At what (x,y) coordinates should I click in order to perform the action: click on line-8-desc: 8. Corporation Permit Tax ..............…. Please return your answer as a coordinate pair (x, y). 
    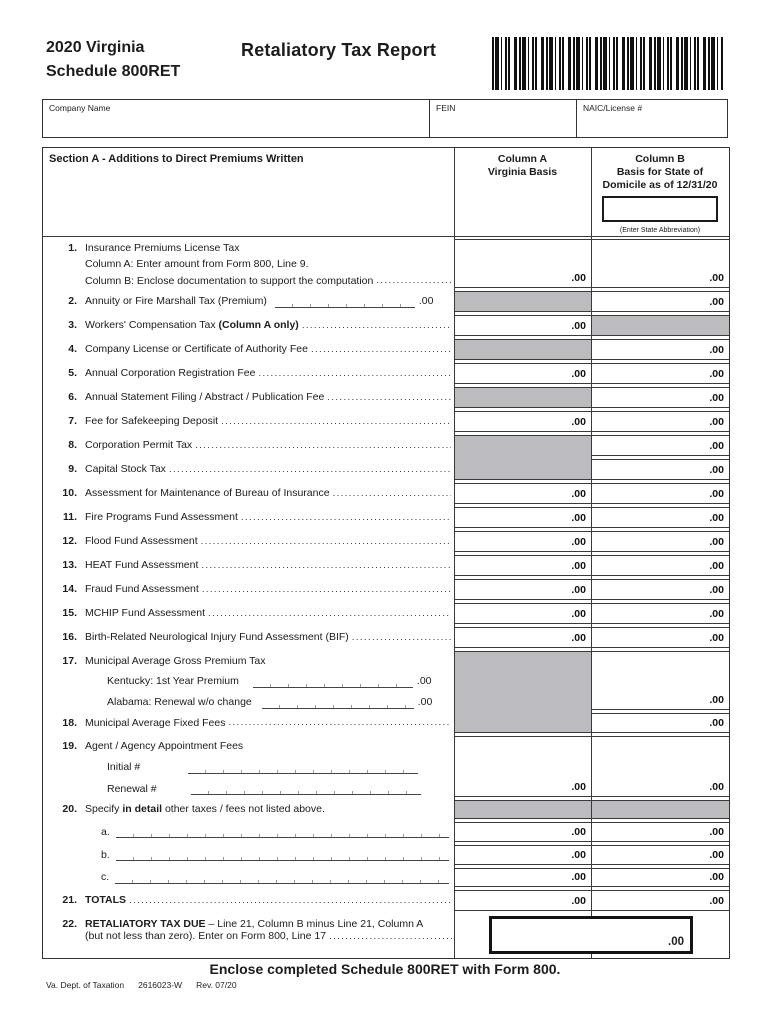
    Looking at the image, I should click on (259, 445).